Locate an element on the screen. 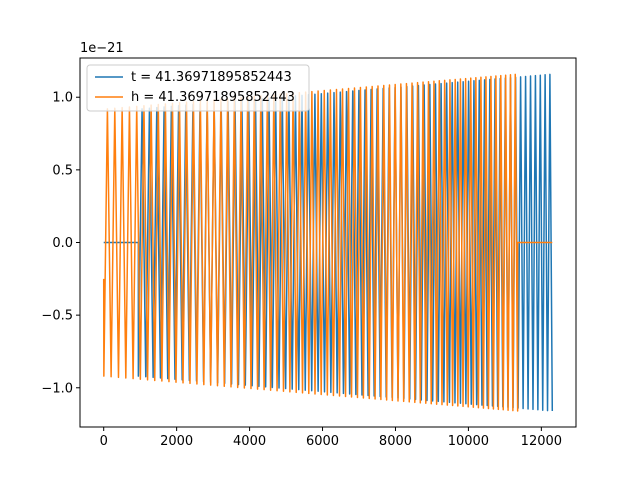 This screenshot has width=640, height=480. y-tick-label: −0.5 is located at coordinates (57, 316).